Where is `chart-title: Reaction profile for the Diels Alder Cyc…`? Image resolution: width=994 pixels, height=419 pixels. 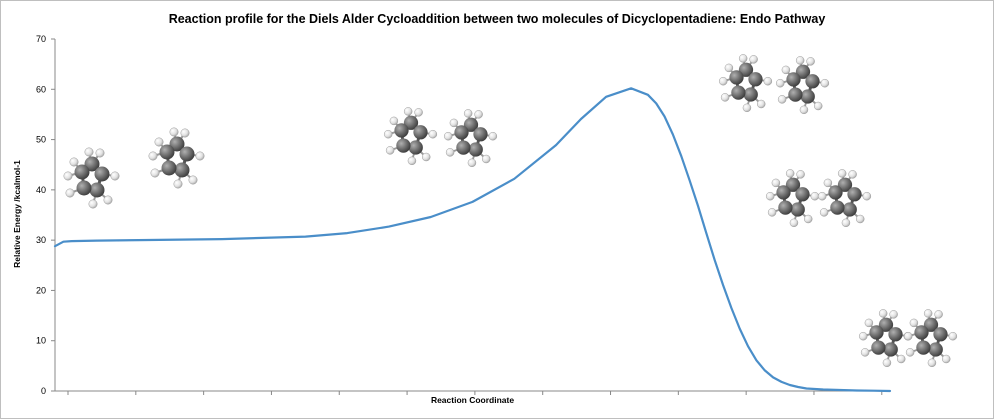
chart-title: Reaction profile for the Diels Alder Cyc… is located at coordinates (497, 19).